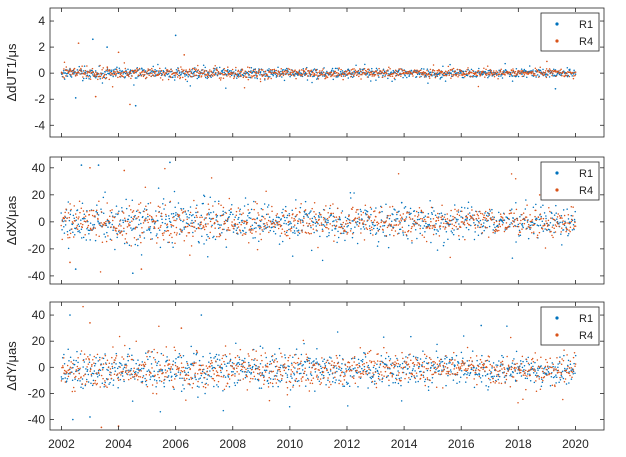 This screenshot has width=626, height=457. Describe the element at coordinates (37, 249) in the screenshot. I see `y-tick-label: -20` at that location.